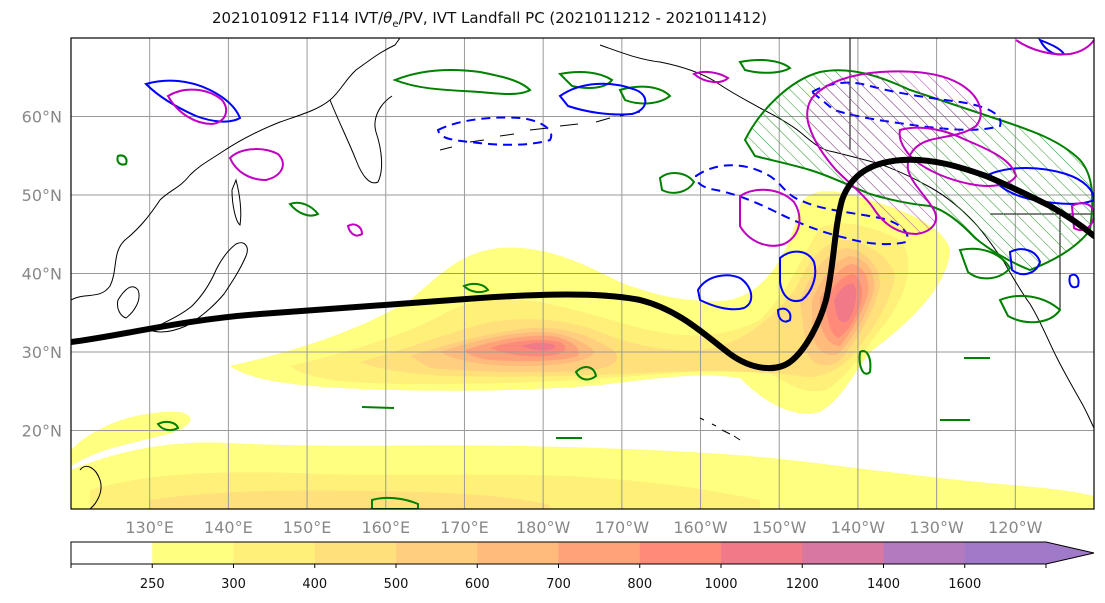 This screenshot has width=1105, height=603. What do you see at coordinates (1070, 553) in the screenshot?
I see `colorbar-extend-arrow` at bounding box center [1070, 553].